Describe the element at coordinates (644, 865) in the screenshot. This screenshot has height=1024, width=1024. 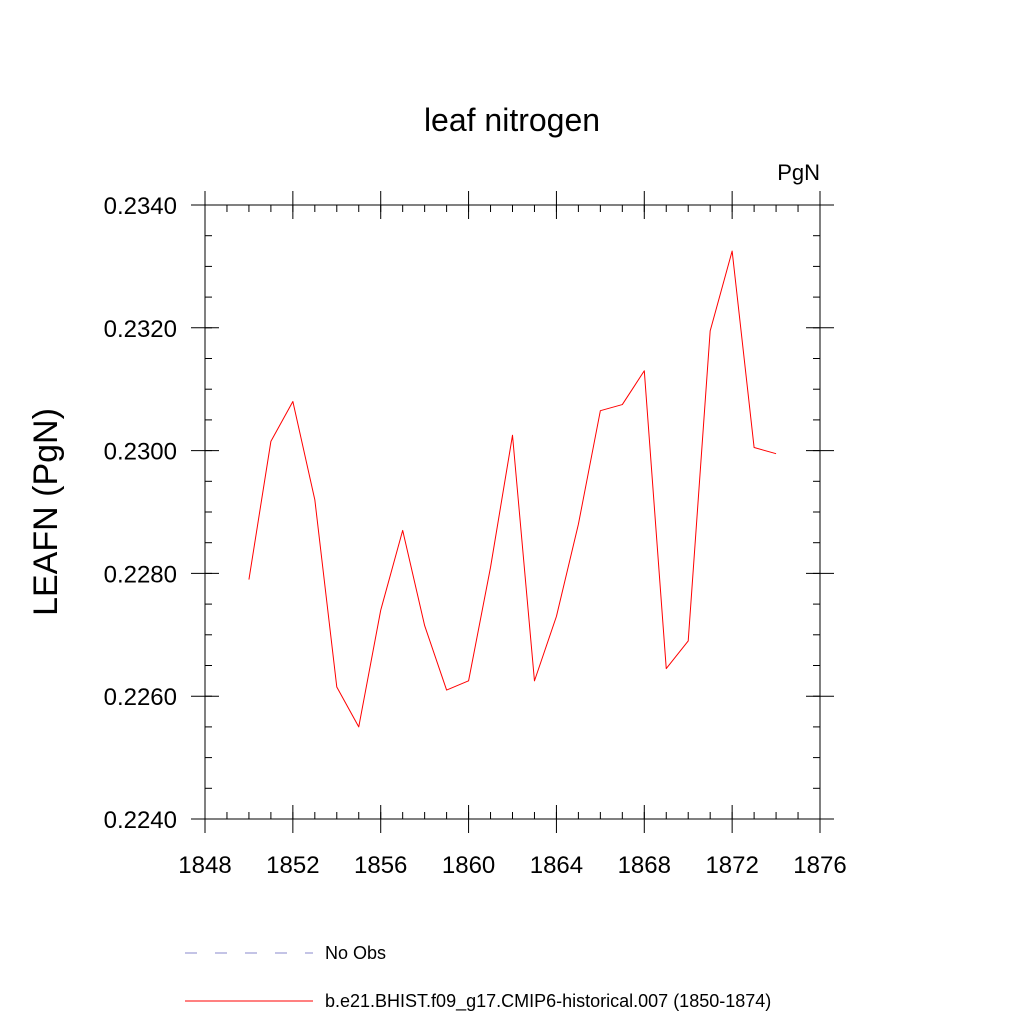
I see `x-tick-label: 1868` at that location.